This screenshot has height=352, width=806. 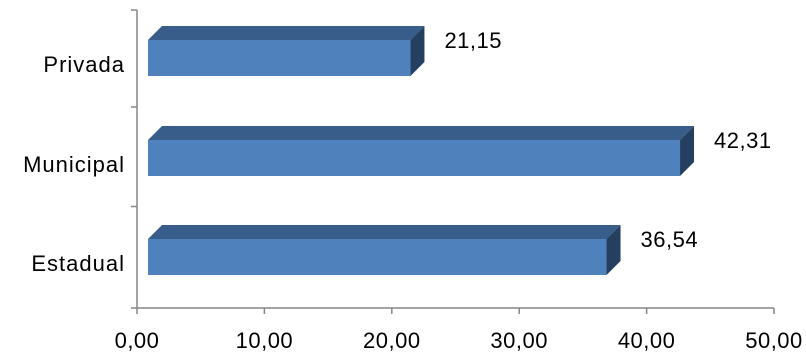 What do you see at coordinates (743, 140) in the screenshot?
I see `data-label: 42,31` at bounding box center [743, 140].